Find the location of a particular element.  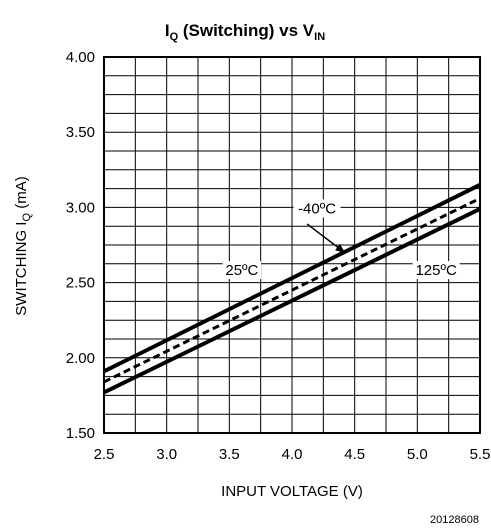

y-axis-label: SWITCHING IQ (mA) is located at coordinates (23, 245).